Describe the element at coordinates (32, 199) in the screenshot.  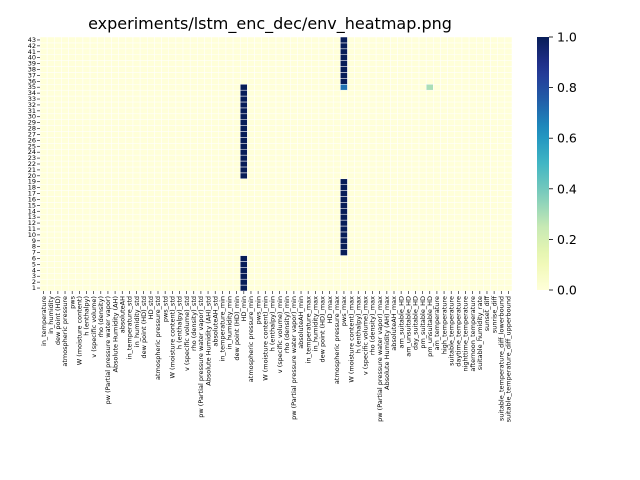
I see `y-tick-label: 16` at that location.